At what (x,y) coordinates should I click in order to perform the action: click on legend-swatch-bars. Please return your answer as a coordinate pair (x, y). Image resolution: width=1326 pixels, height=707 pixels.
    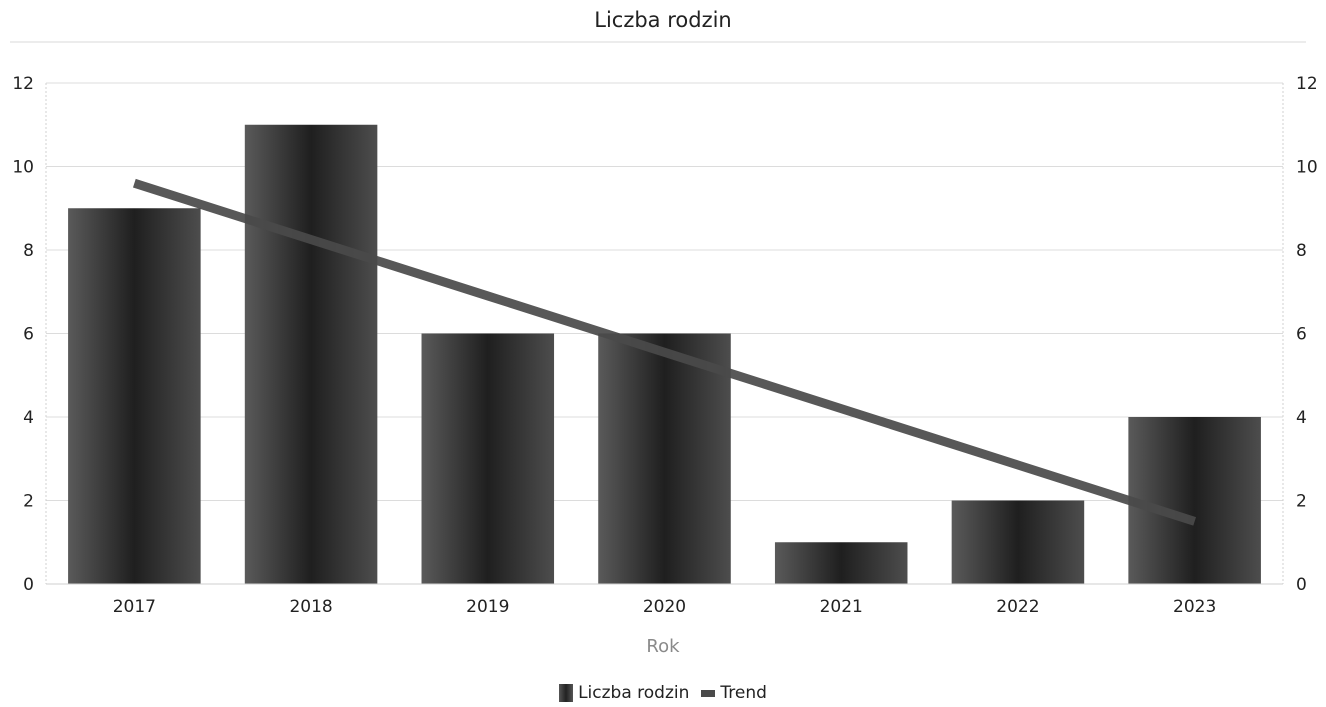
    Looking at the image, I should click on (566, 693).